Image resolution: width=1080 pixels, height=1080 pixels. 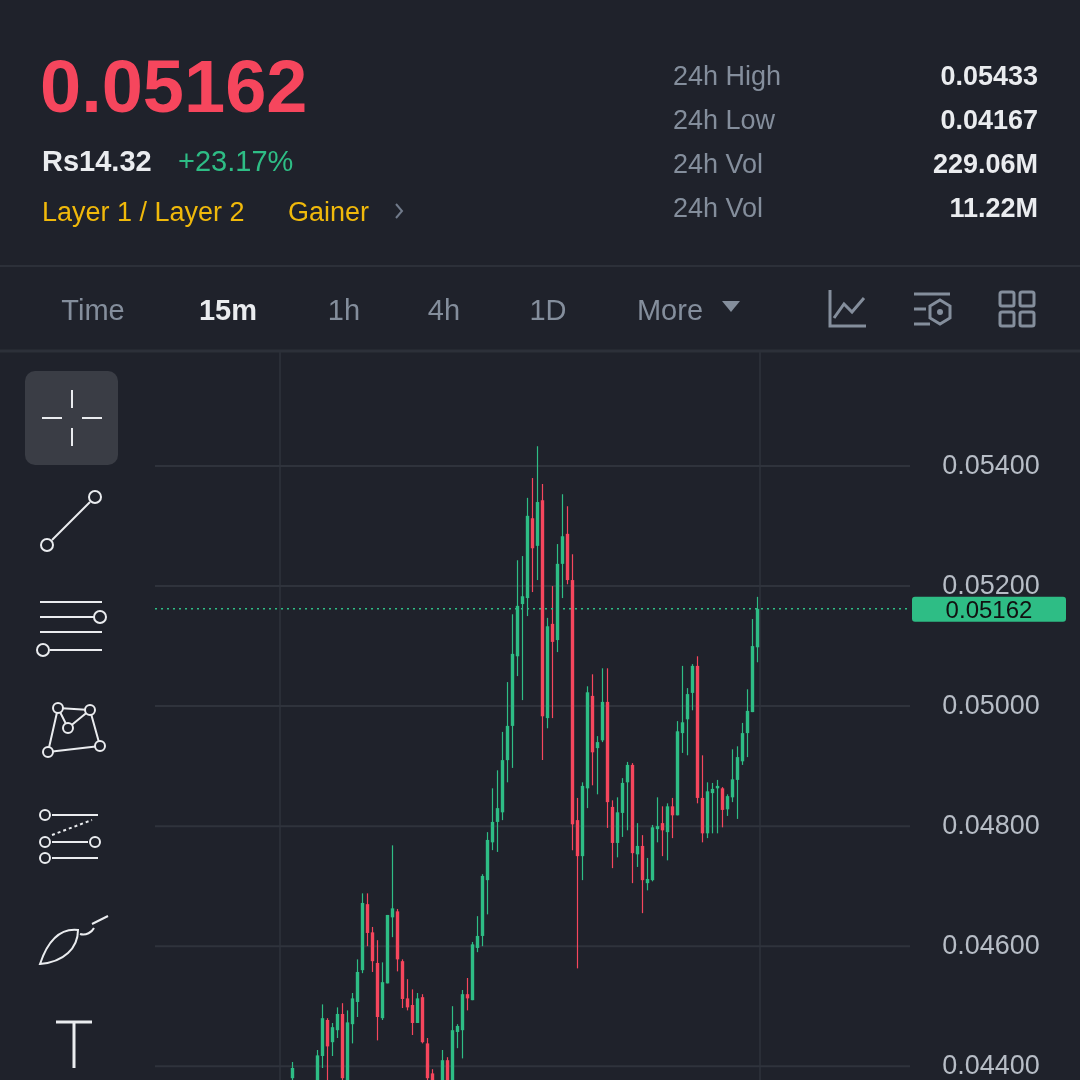 I want to click on y-tick-label: 0.04400, so click(x=991, y=1065).